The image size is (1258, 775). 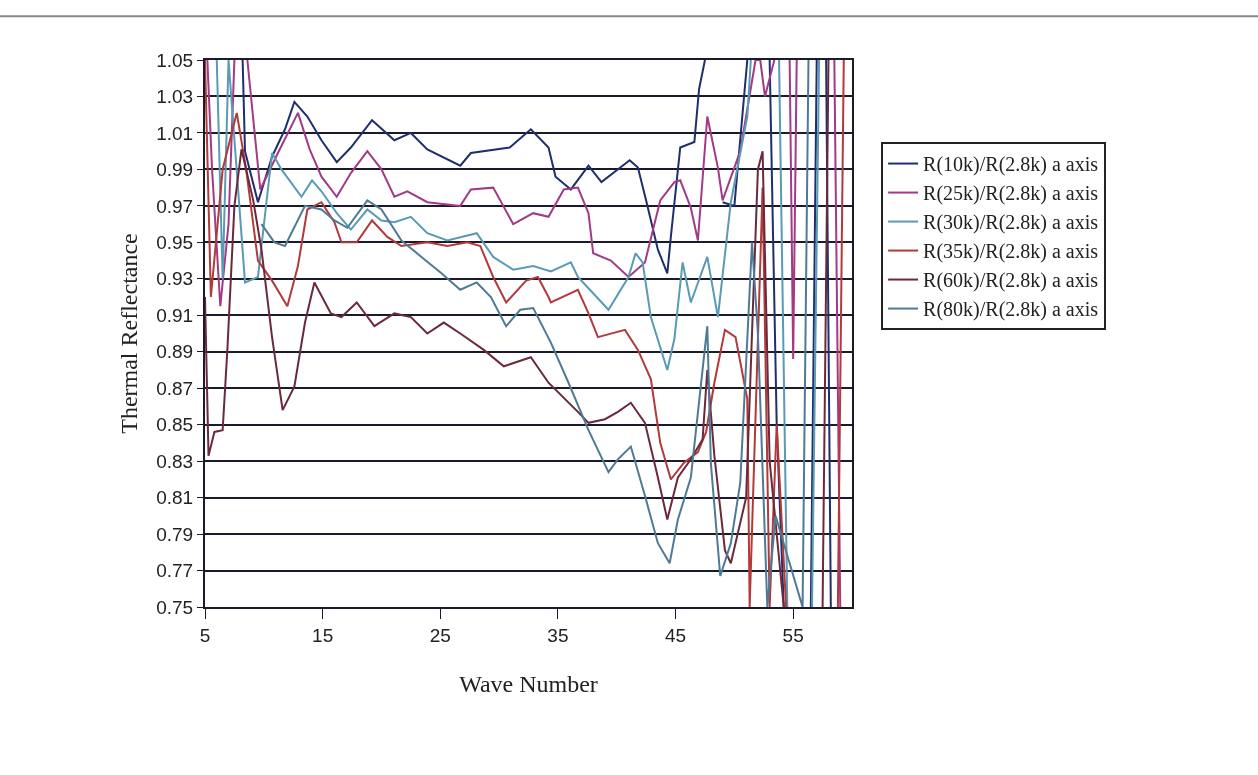 What do you see at coordinates (175, 242) in the screenshot?
I see `y-tick-label: 0.95` at bounding box center [175, 242].